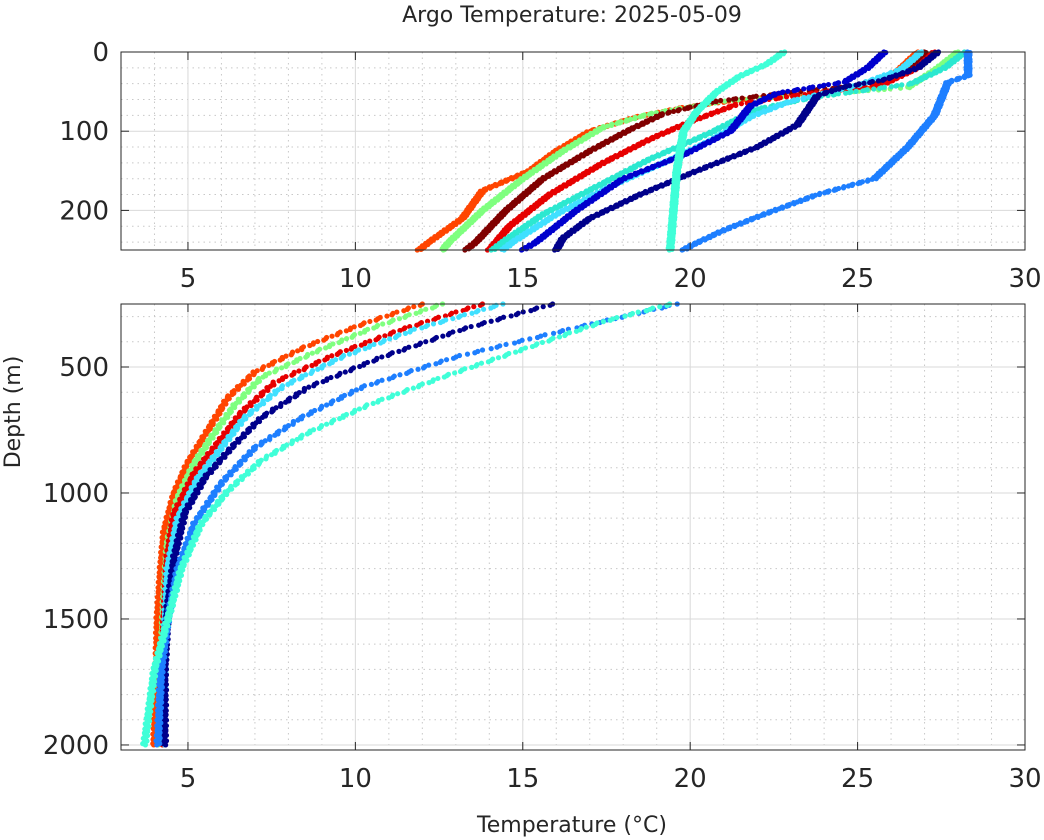  Describe the element at coordinates (857, 279) in the screenshot. I see `x-tick-label: 25` at that location.